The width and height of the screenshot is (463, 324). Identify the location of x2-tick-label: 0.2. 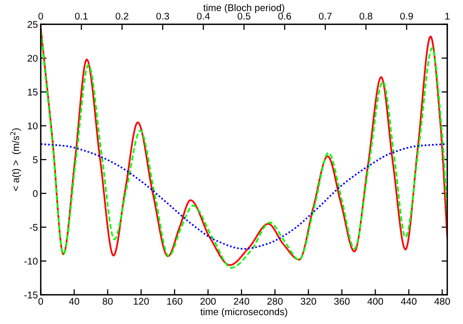
(122, 16).